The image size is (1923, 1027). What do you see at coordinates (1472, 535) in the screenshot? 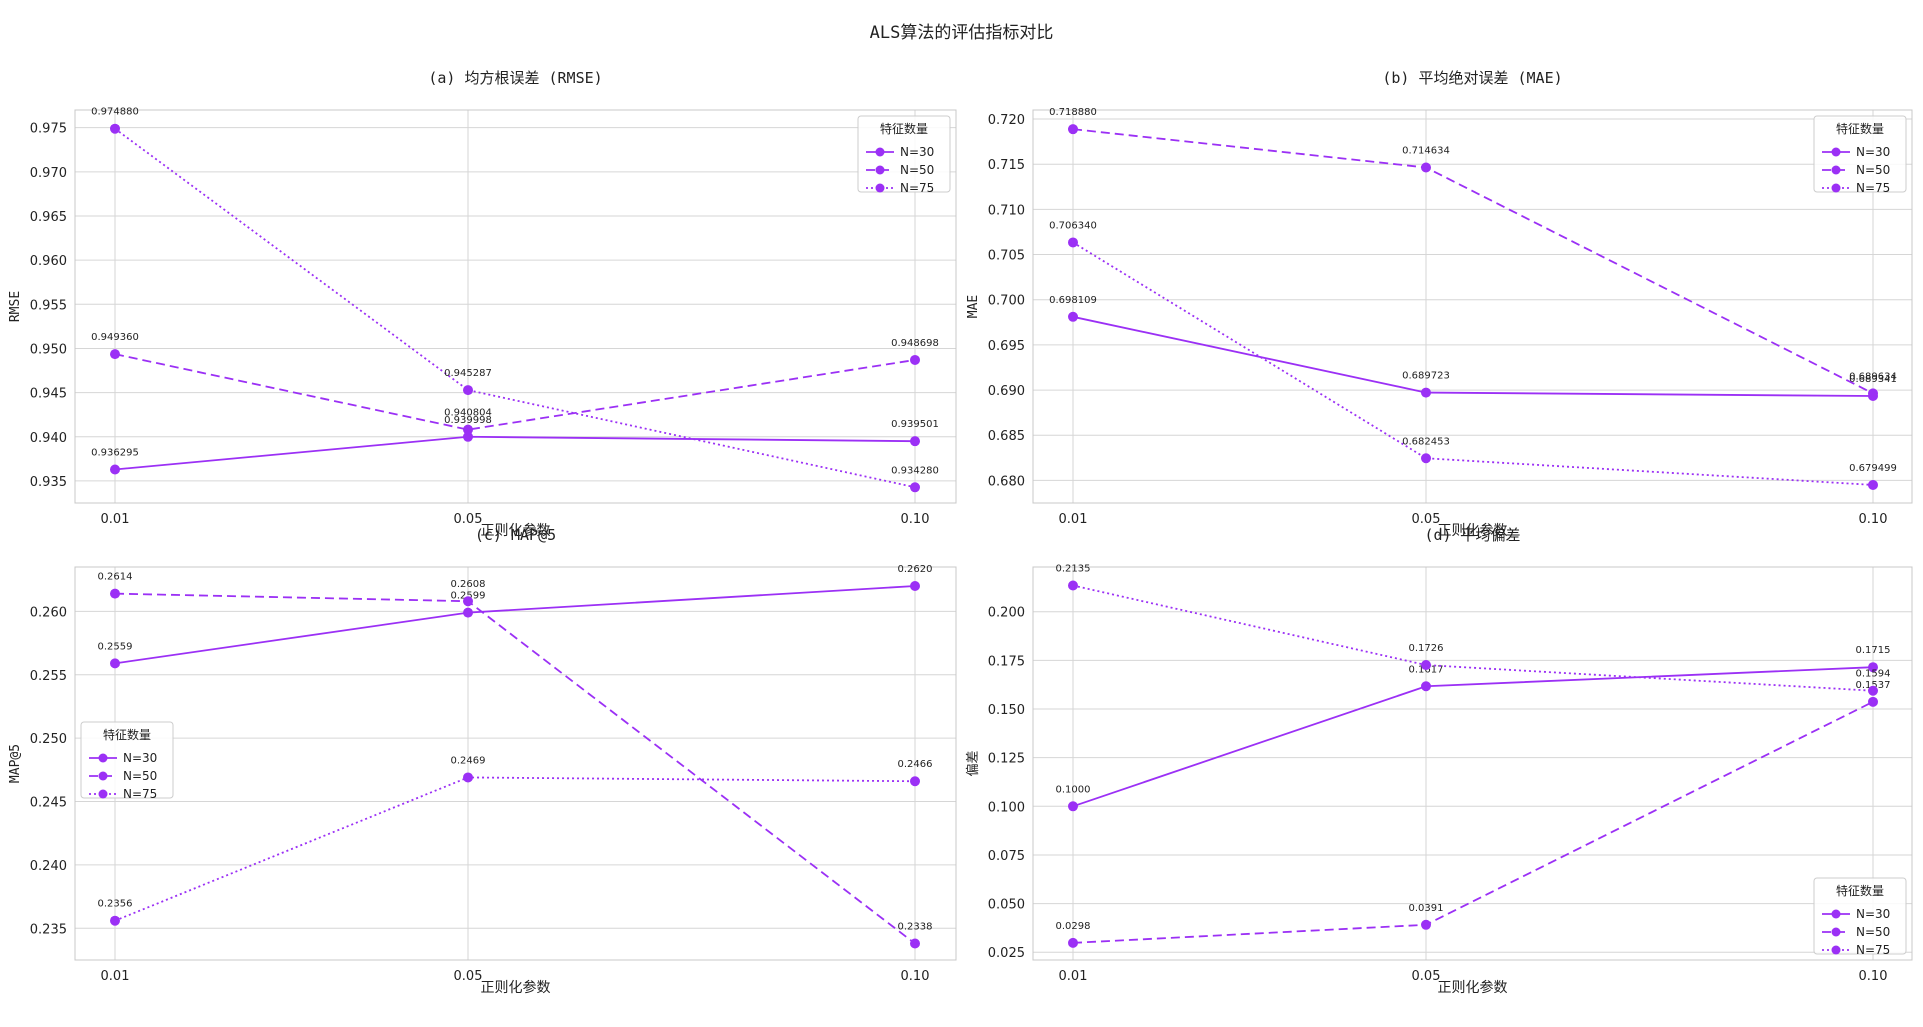
I see `chart-title: (d) 平均偏差` at bounding box center [1472, 535].